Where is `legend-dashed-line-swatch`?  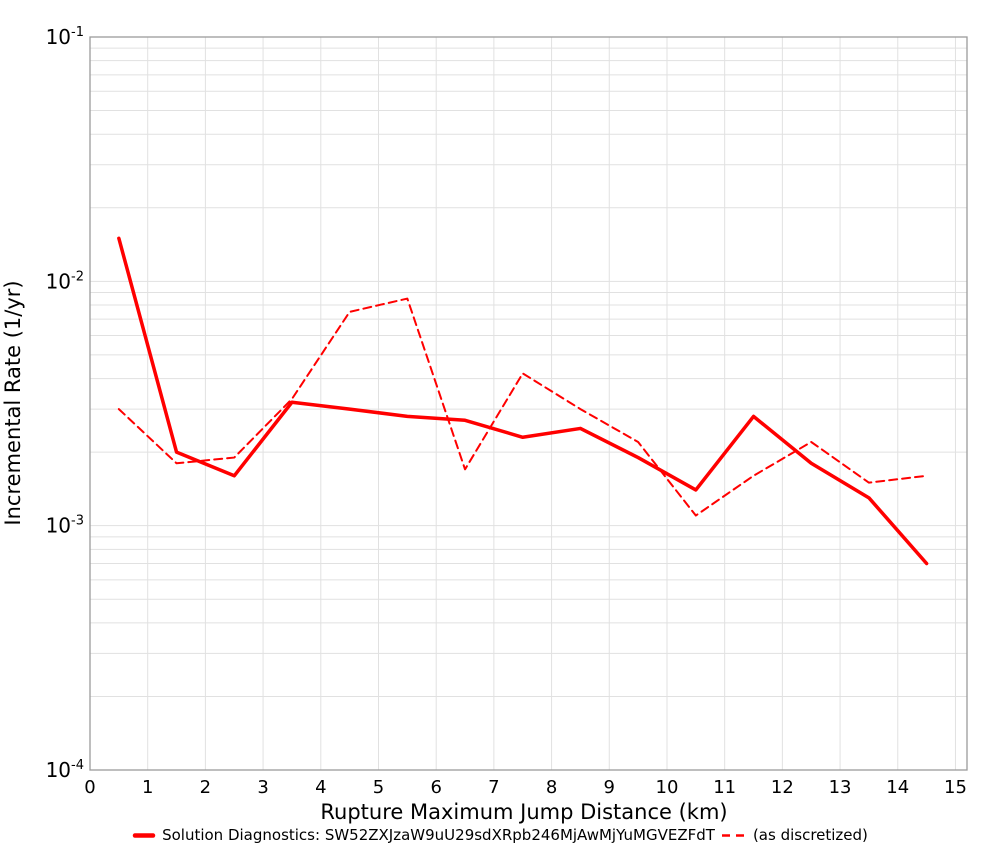 legend-dashed-line-swatch is located at coordinates (734, 835).